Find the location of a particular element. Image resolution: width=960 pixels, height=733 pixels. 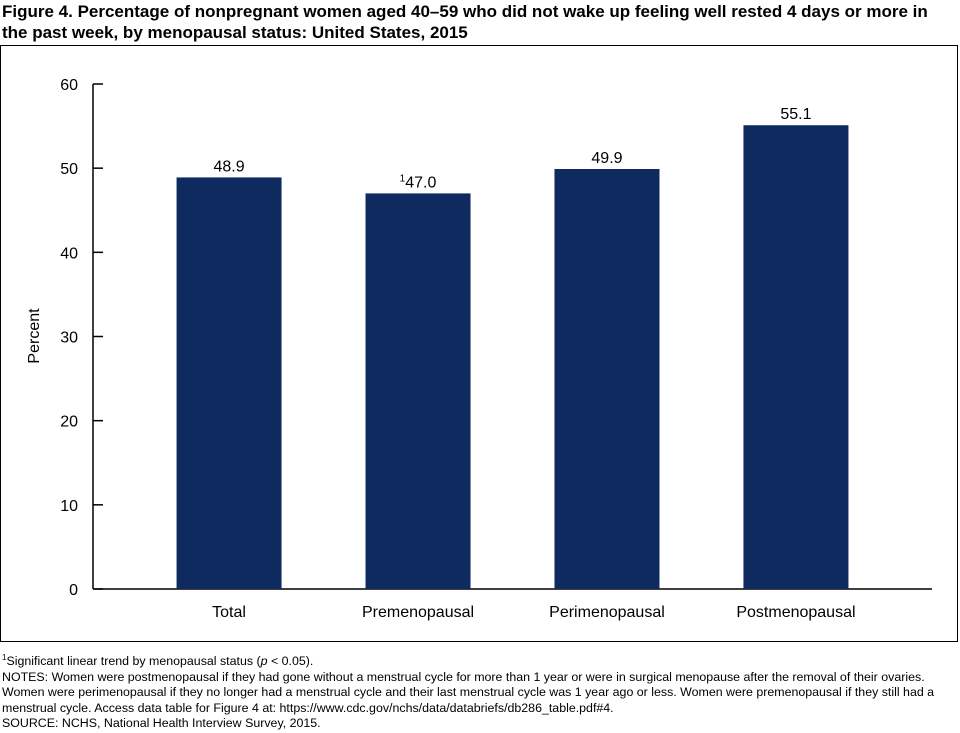

data-label: 55.1 is located at coordinates (795, 114).